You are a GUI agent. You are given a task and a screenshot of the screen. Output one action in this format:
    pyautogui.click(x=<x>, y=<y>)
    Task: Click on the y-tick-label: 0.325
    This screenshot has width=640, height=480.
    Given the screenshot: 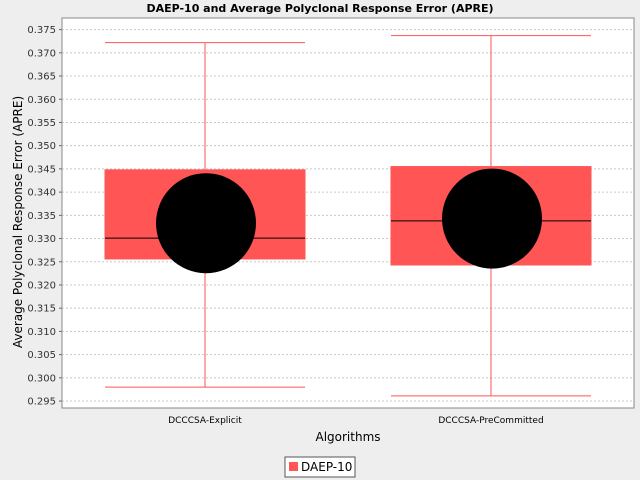 What is the action you would take?
    pyautogui.click(x=41, y=262)
    